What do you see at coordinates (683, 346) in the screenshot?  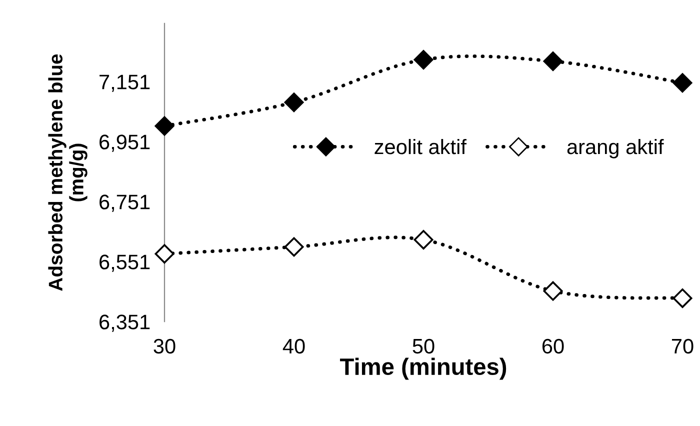 I see `x-tick-label: 70` at bounding box center [683, 346].